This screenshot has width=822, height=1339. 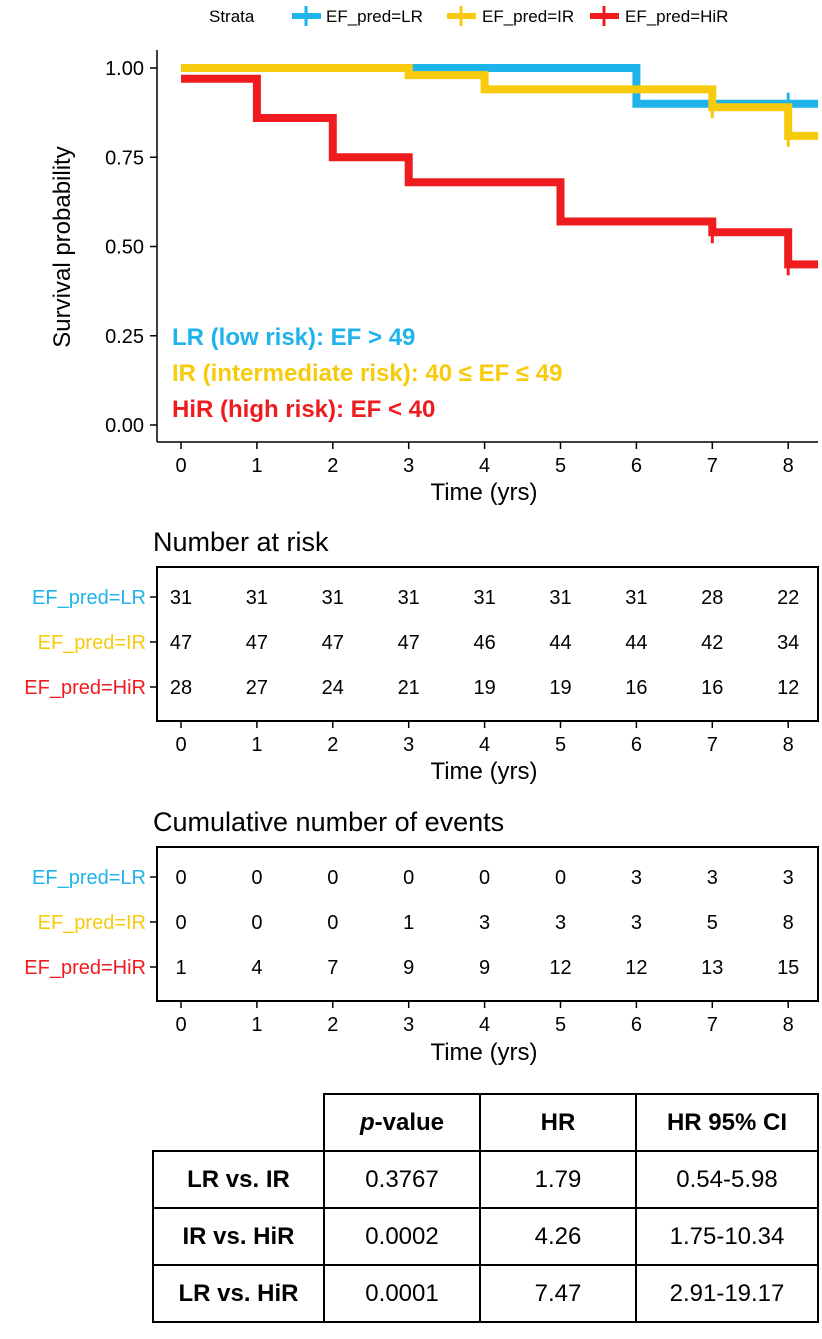 I want to click on legend-label-ir: EF_pred=IR, so click(x=528, y=16).